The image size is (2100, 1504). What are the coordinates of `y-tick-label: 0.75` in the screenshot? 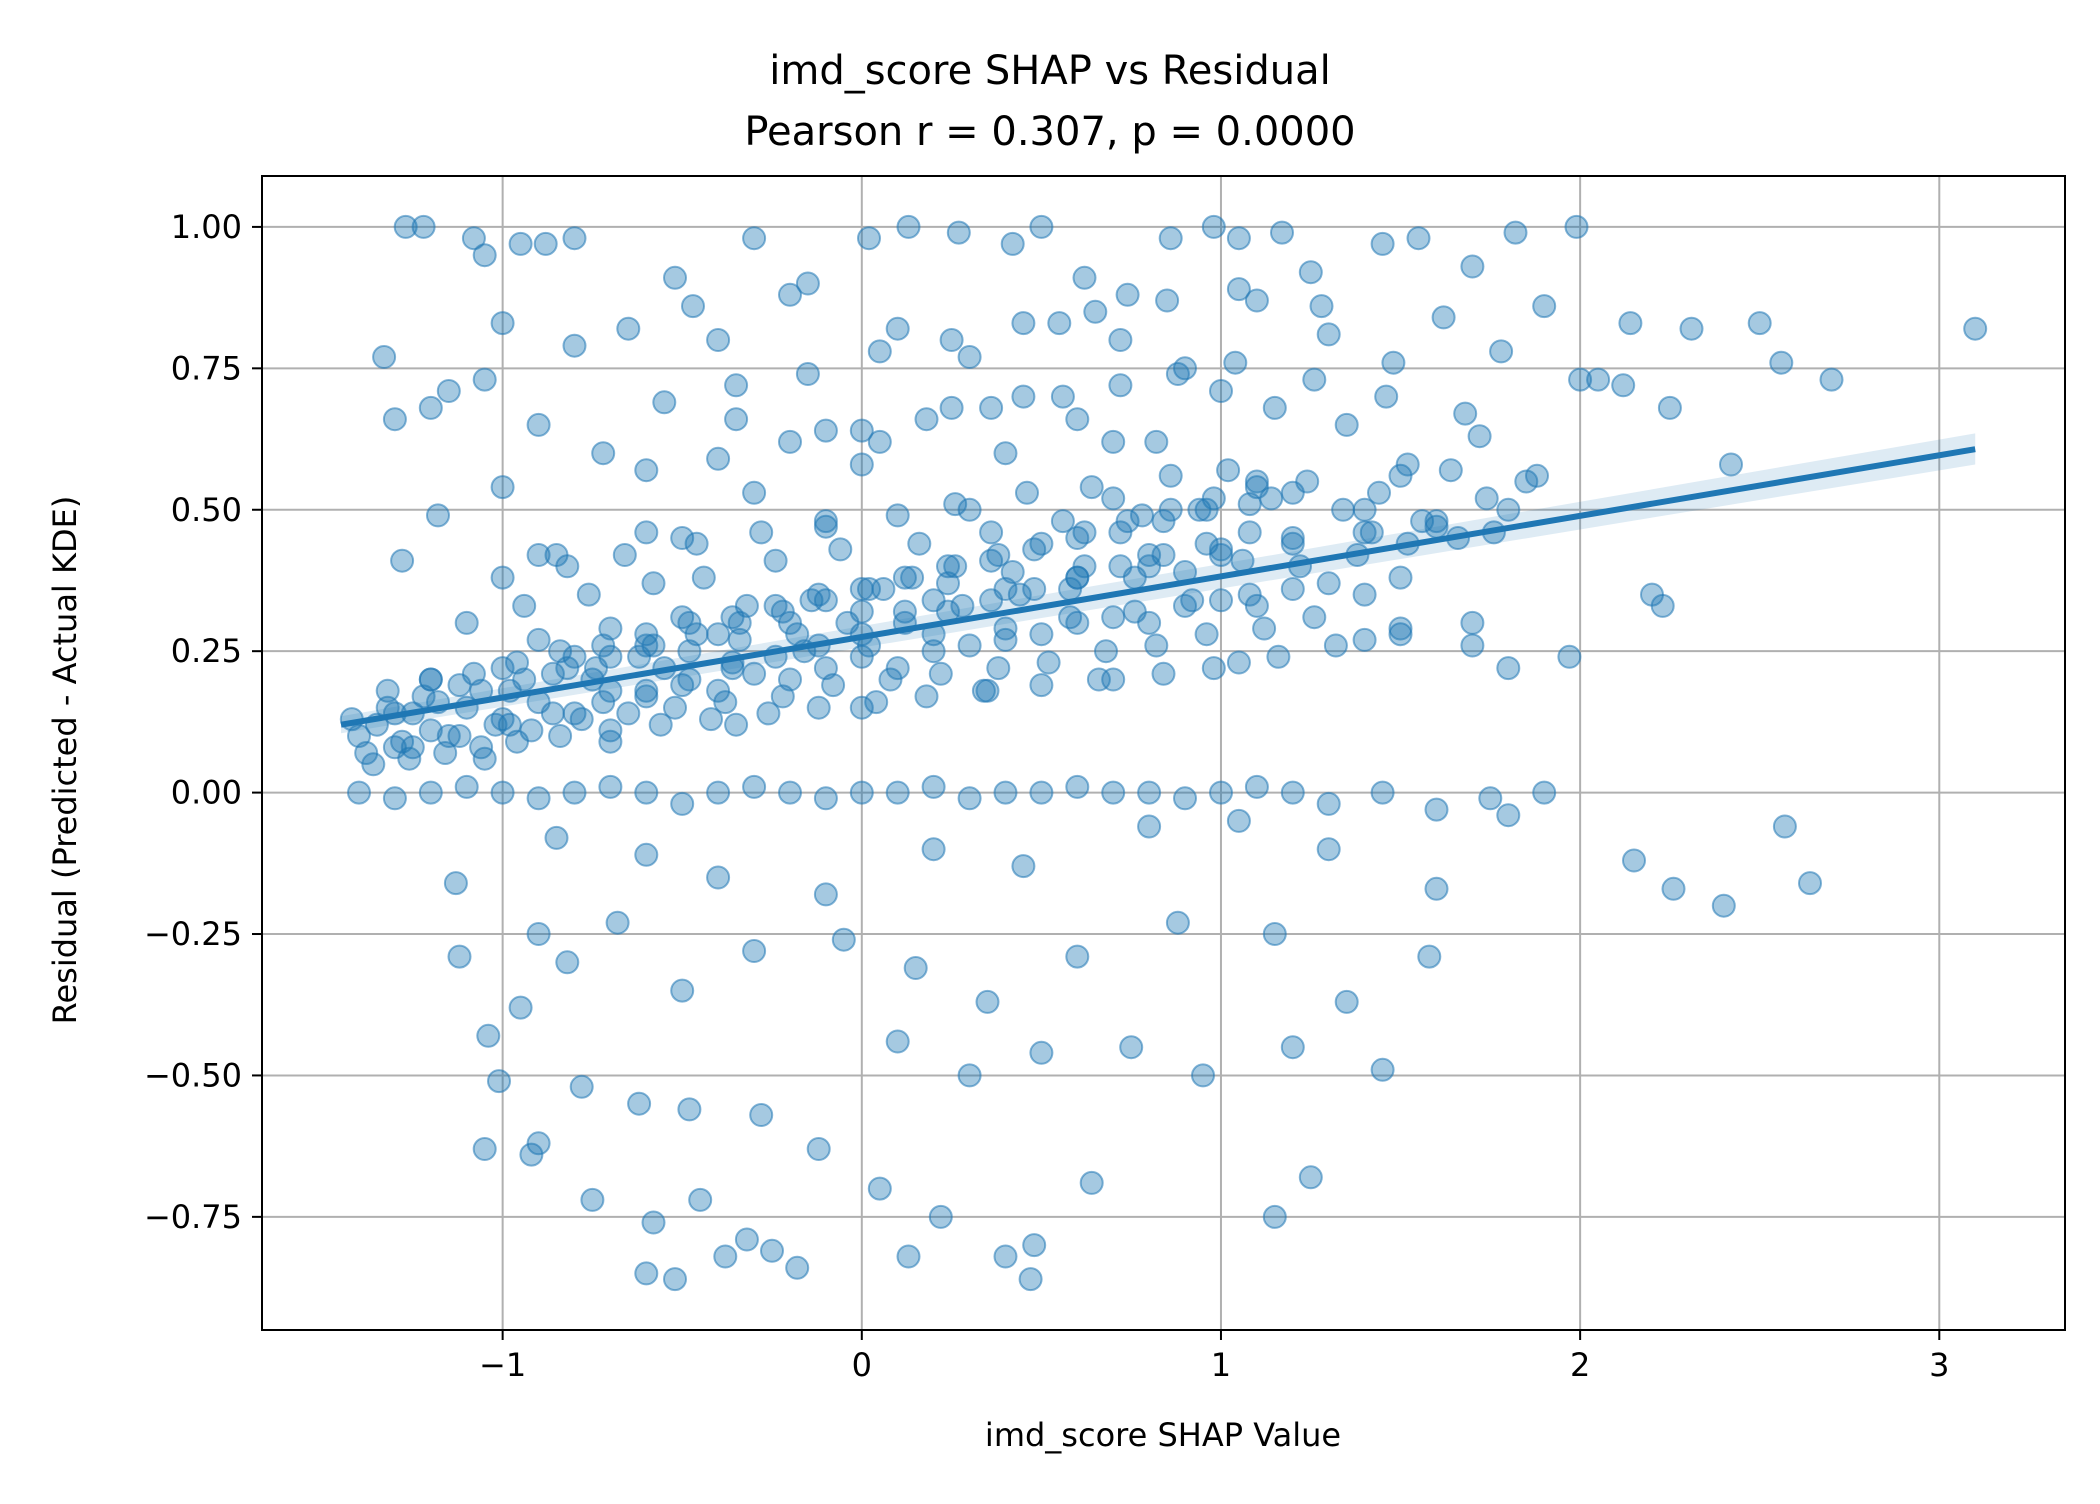 It's located at (206, 368).